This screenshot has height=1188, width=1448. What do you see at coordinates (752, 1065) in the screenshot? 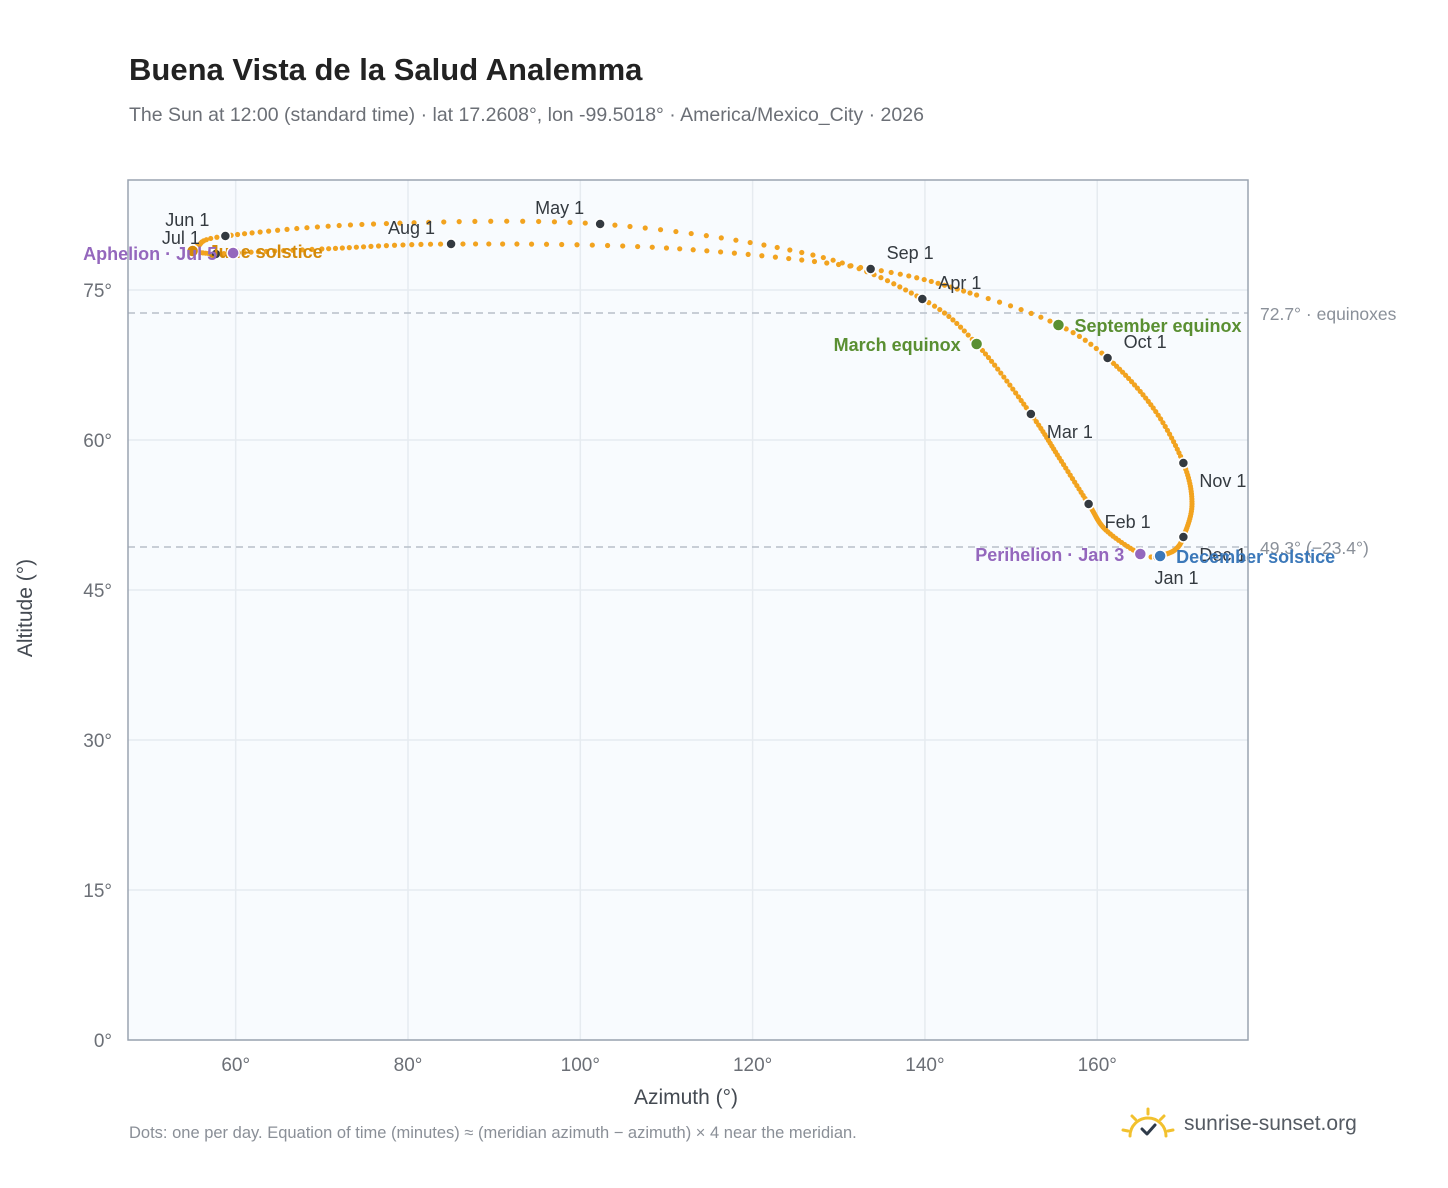
I see `x-tick-label: 120°` at bounding box center [752, 1065].